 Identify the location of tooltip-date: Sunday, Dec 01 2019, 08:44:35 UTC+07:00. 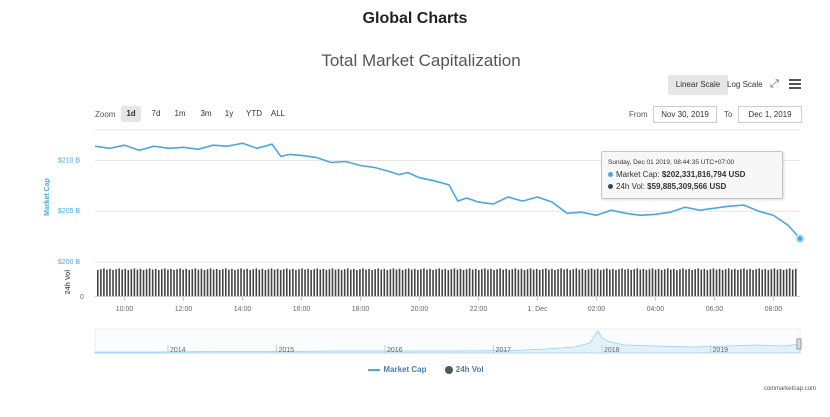
(671, 162).